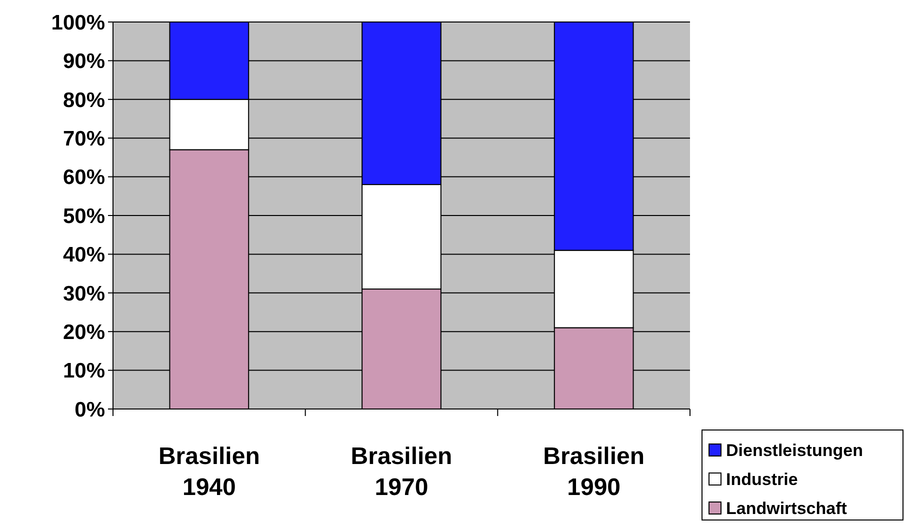 The height and width of the screenshot is (525, 905). I want to click on y-tick-label: 40%, so click(84, 255).